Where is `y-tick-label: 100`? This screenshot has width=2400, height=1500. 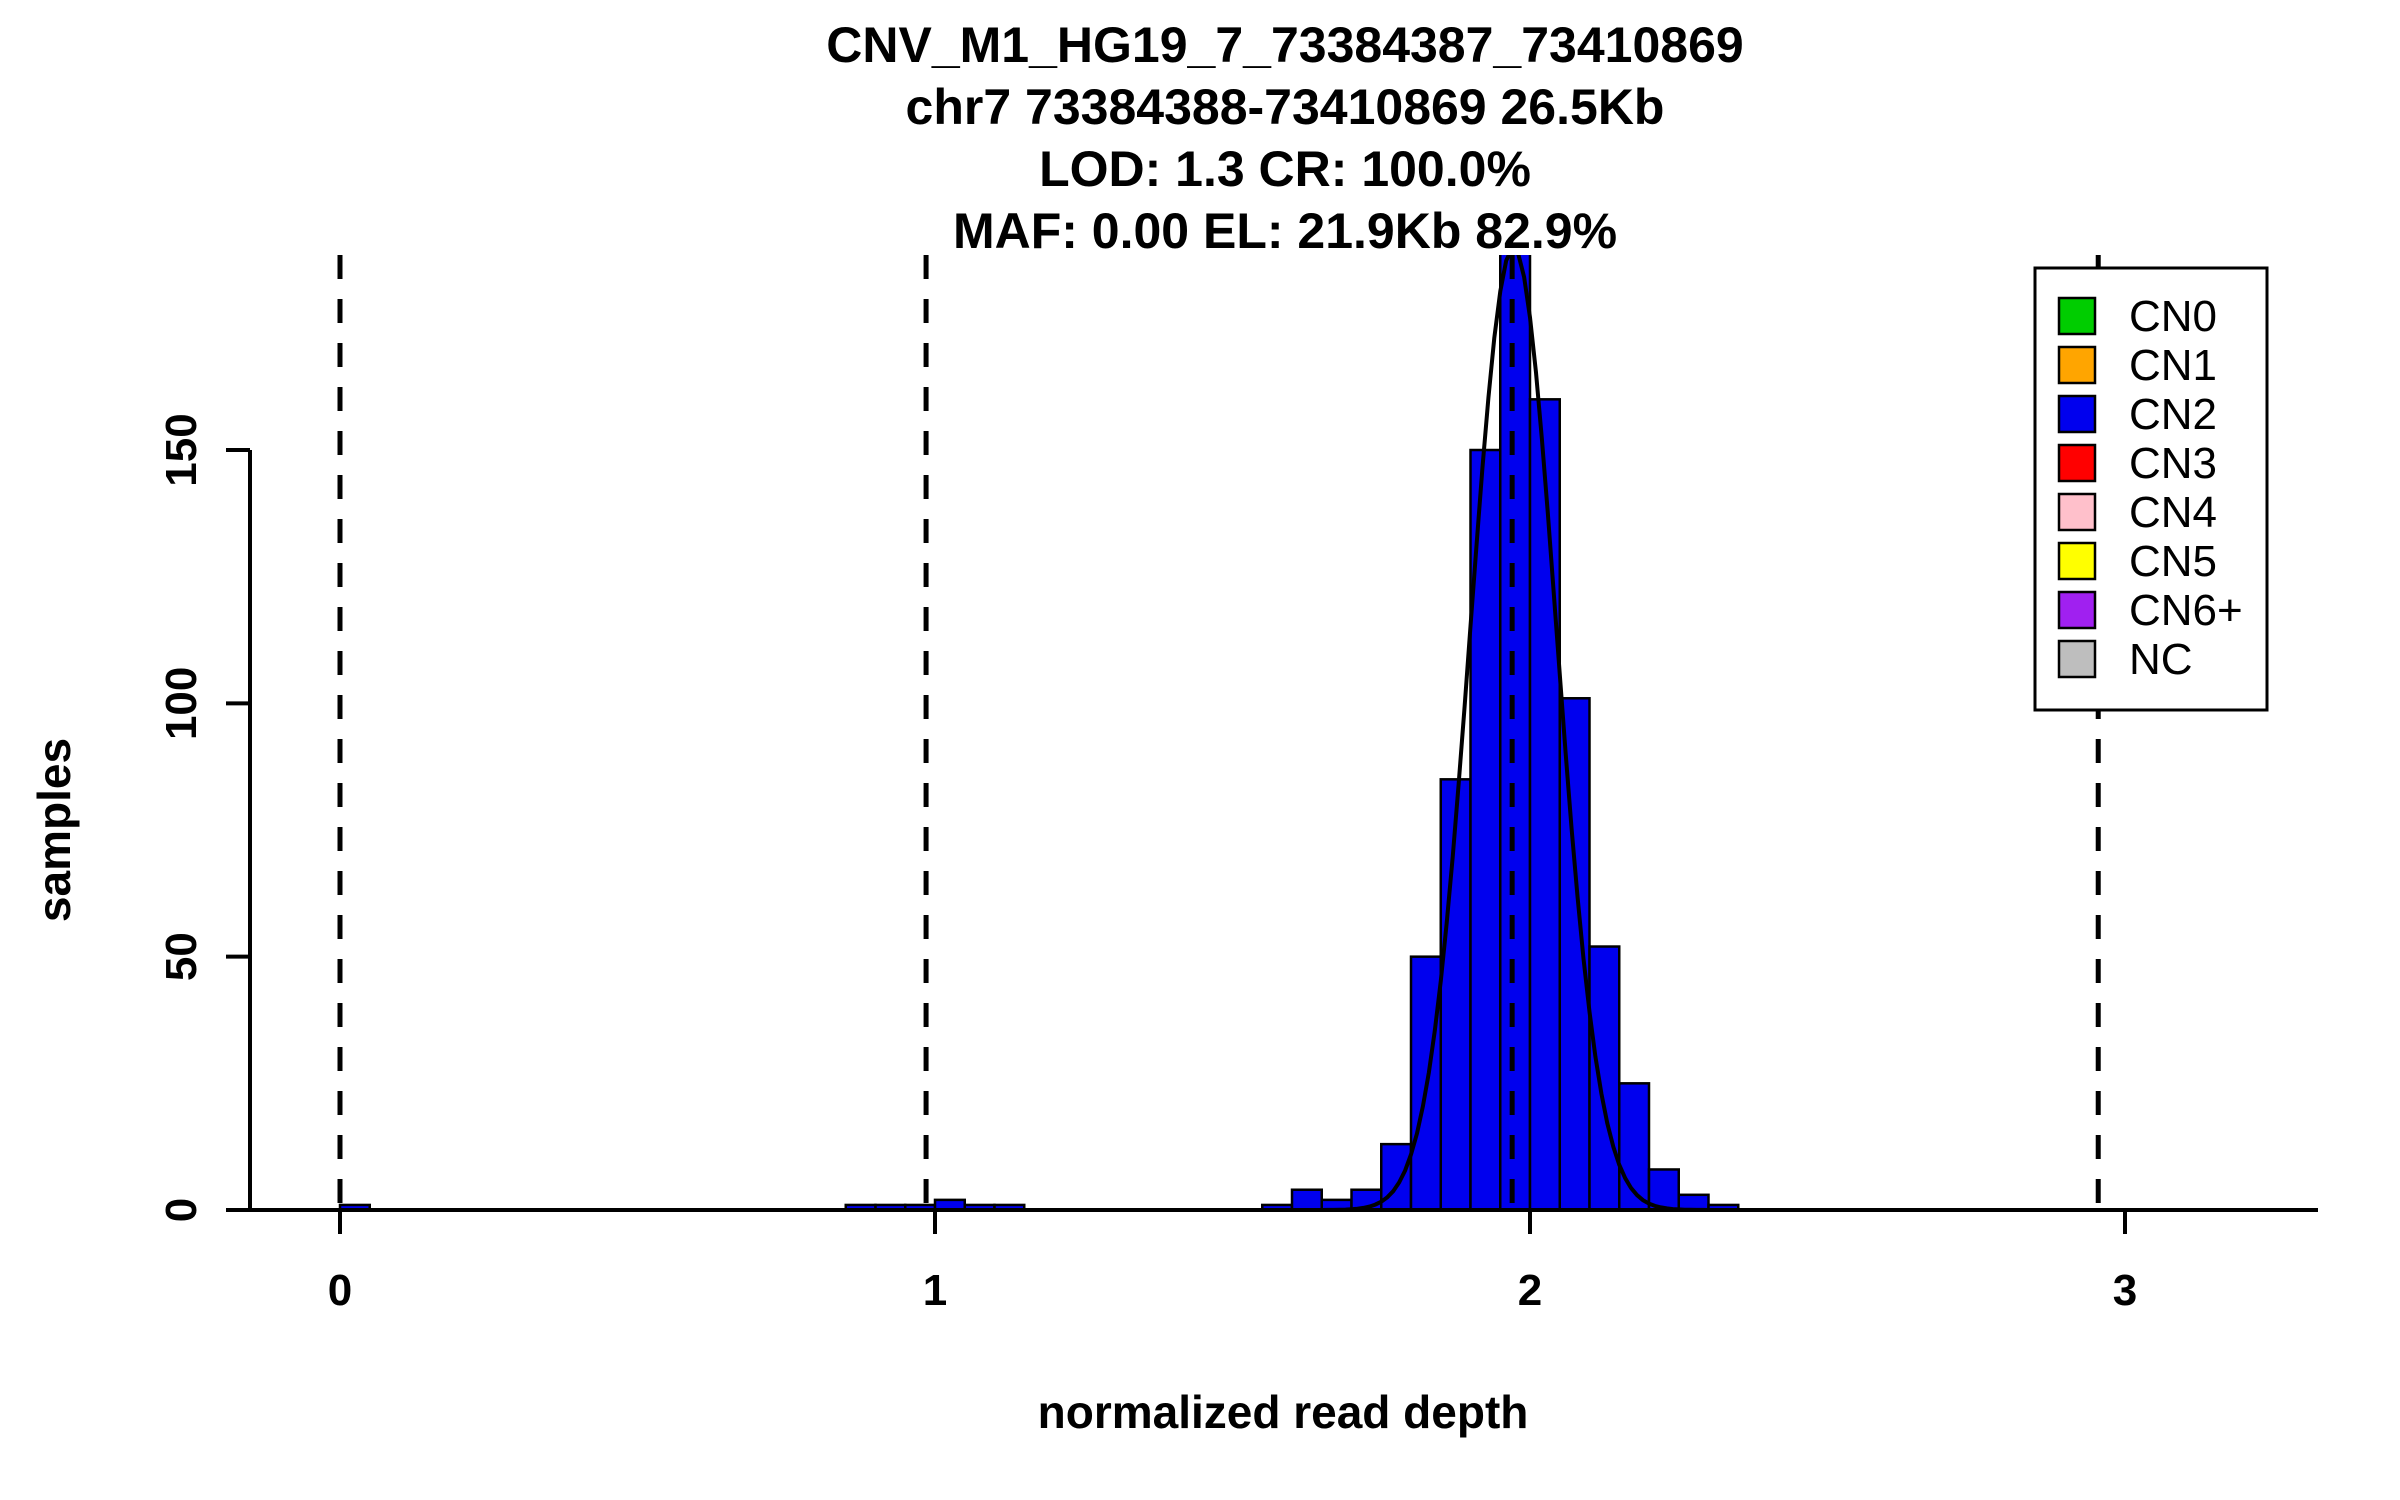 y-tick-label: 100 is located at coordinates (181, 703).